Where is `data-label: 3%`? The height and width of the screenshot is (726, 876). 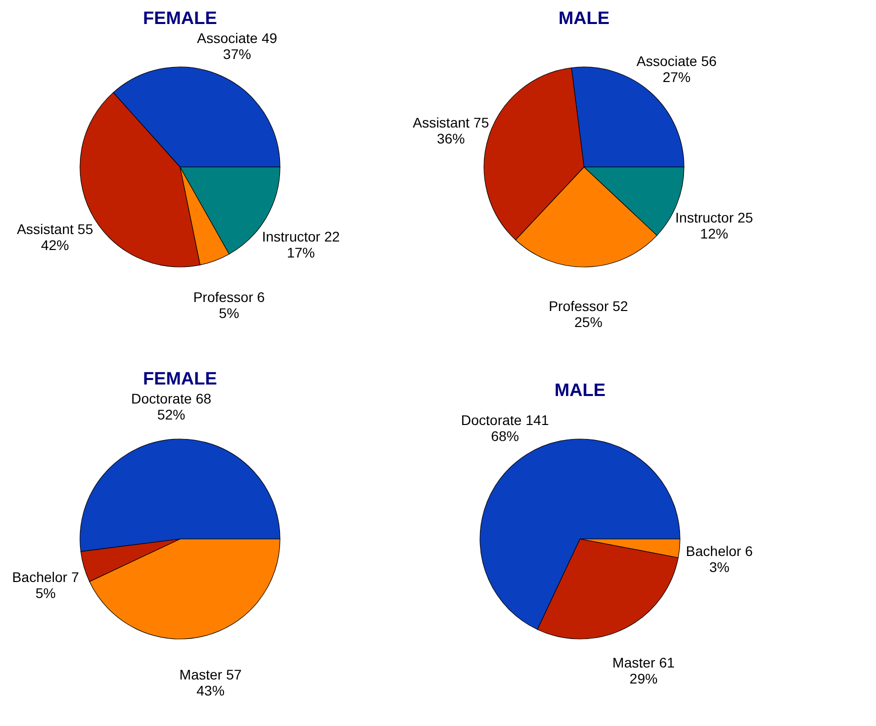 data-label: 3% is located at coordinates (719, 567).